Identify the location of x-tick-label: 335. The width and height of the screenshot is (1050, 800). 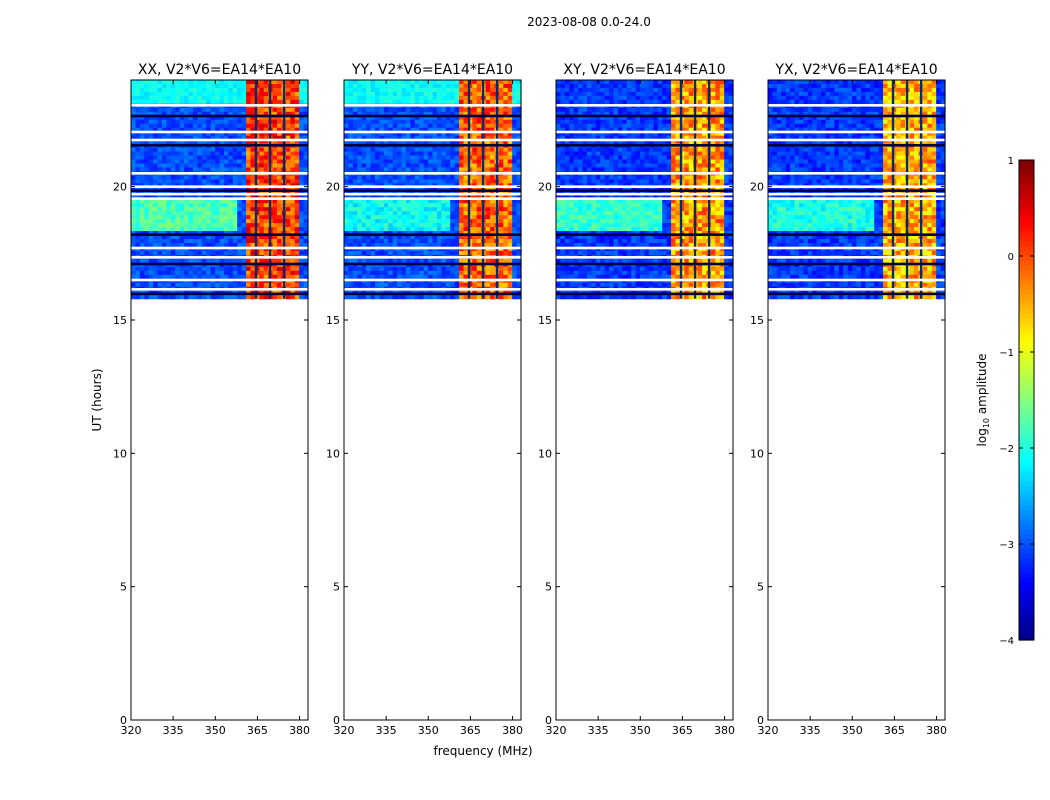
(173, 730).